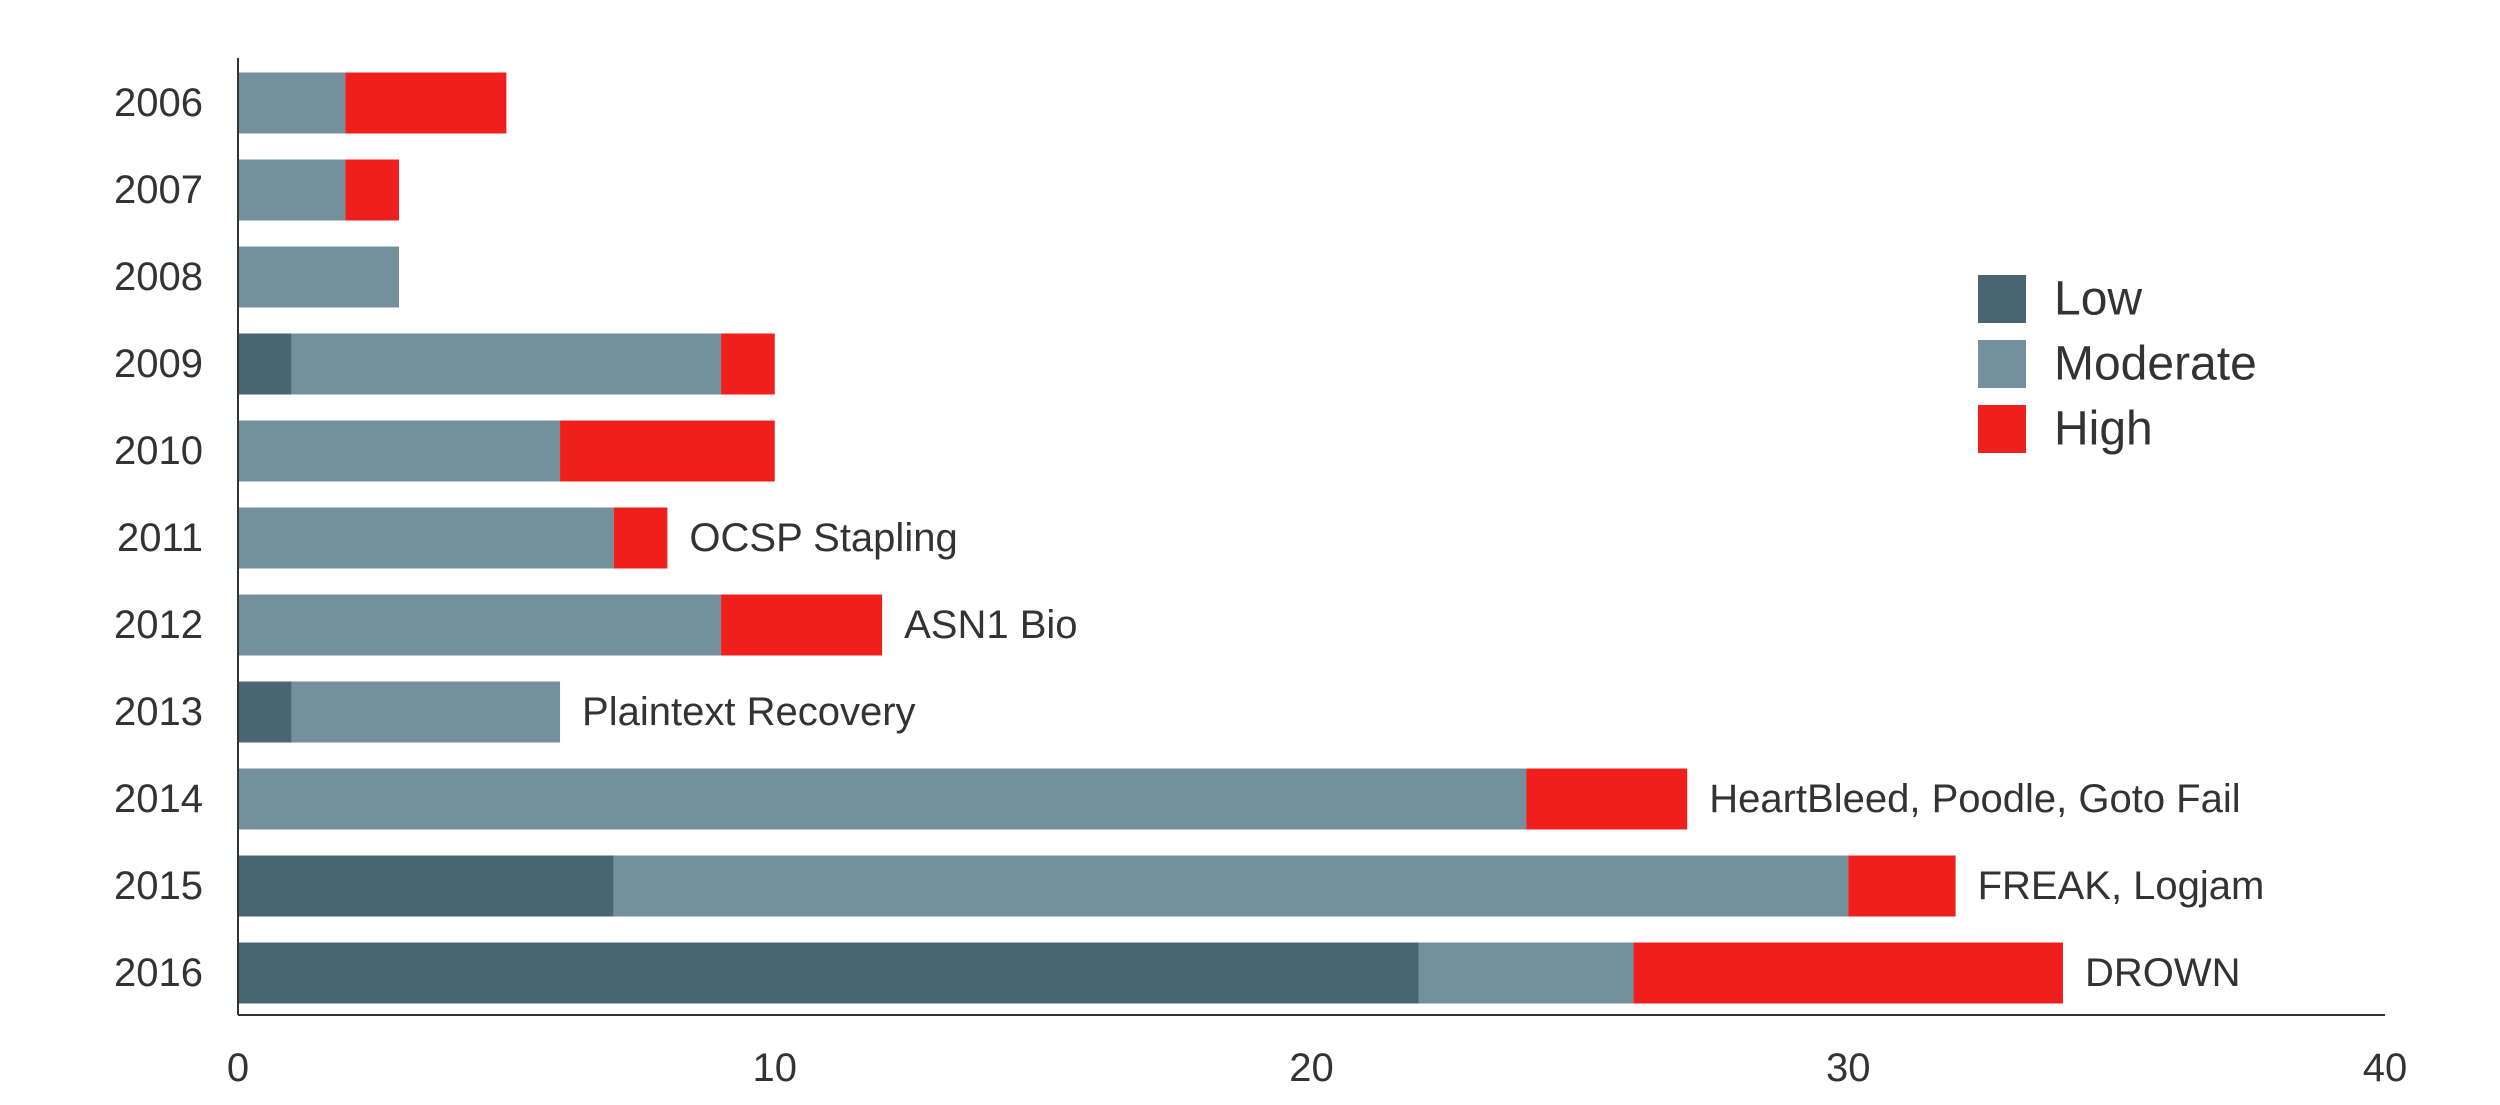 The width and height of the screenshot is (2500, 1105). Describe the element at coordinates (158, 451) in the screenshot. I see `y-tick-label-2010: 2010` at that location.